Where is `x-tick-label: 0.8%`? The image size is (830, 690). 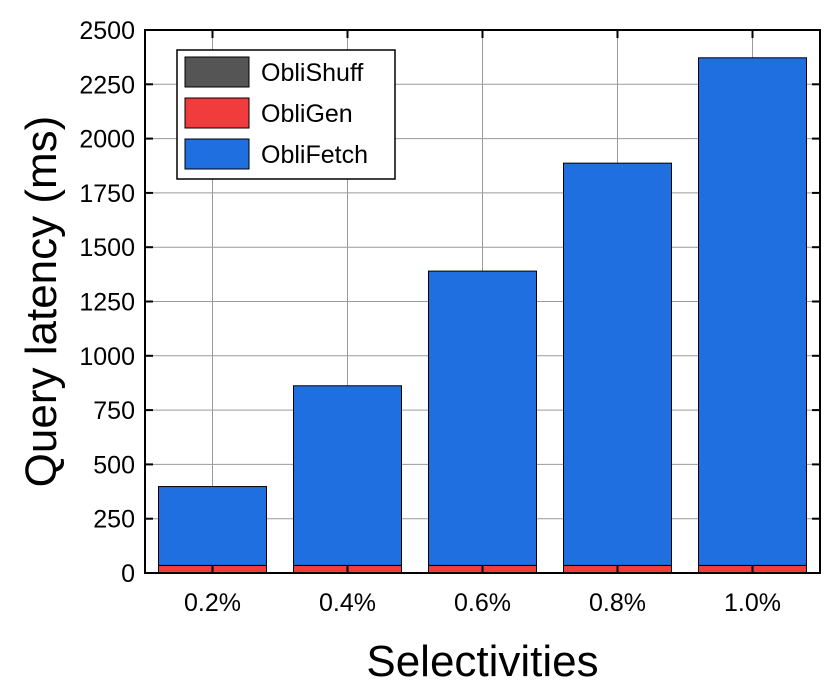
x-tick-label: 0.8% is located at coordinates (617, 603).